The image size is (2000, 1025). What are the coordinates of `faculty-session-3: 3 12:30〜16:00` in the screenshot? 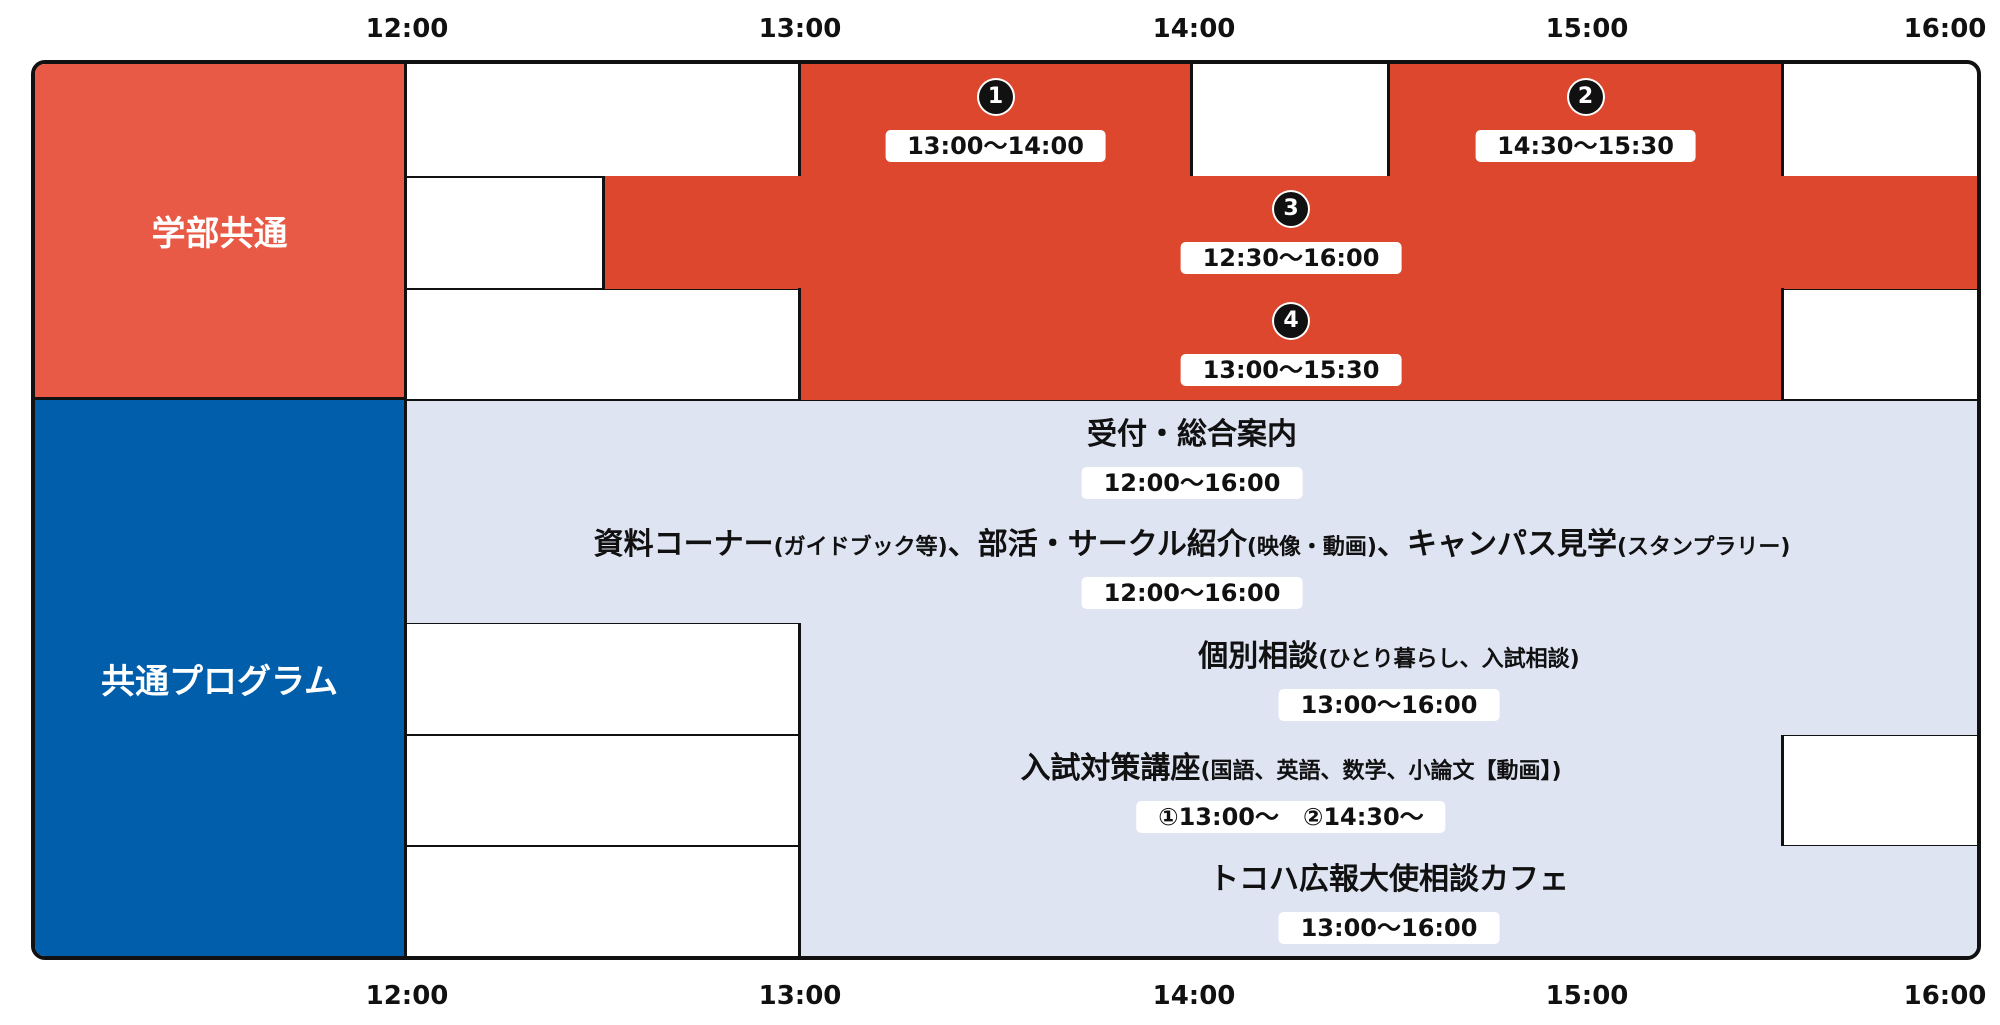 It's located at (1289, 232).